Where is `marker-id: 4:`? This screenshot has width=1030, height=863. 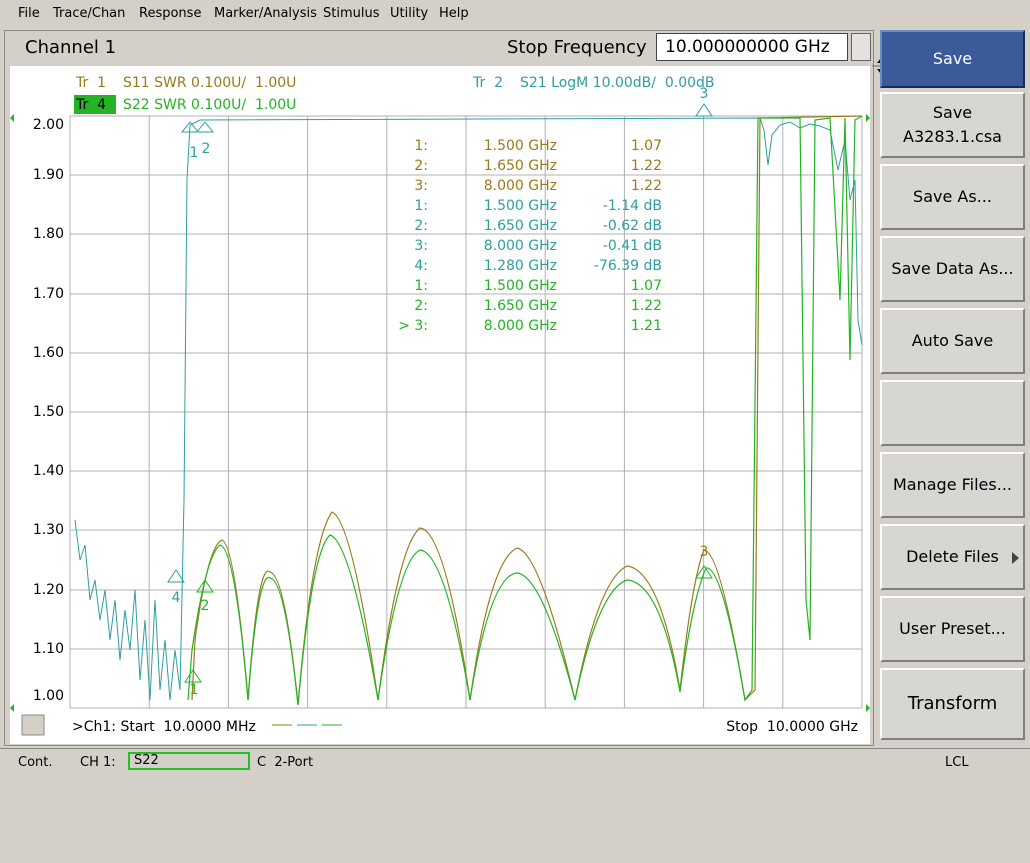 marker-id: 4: is located at coordinates (421, 266).